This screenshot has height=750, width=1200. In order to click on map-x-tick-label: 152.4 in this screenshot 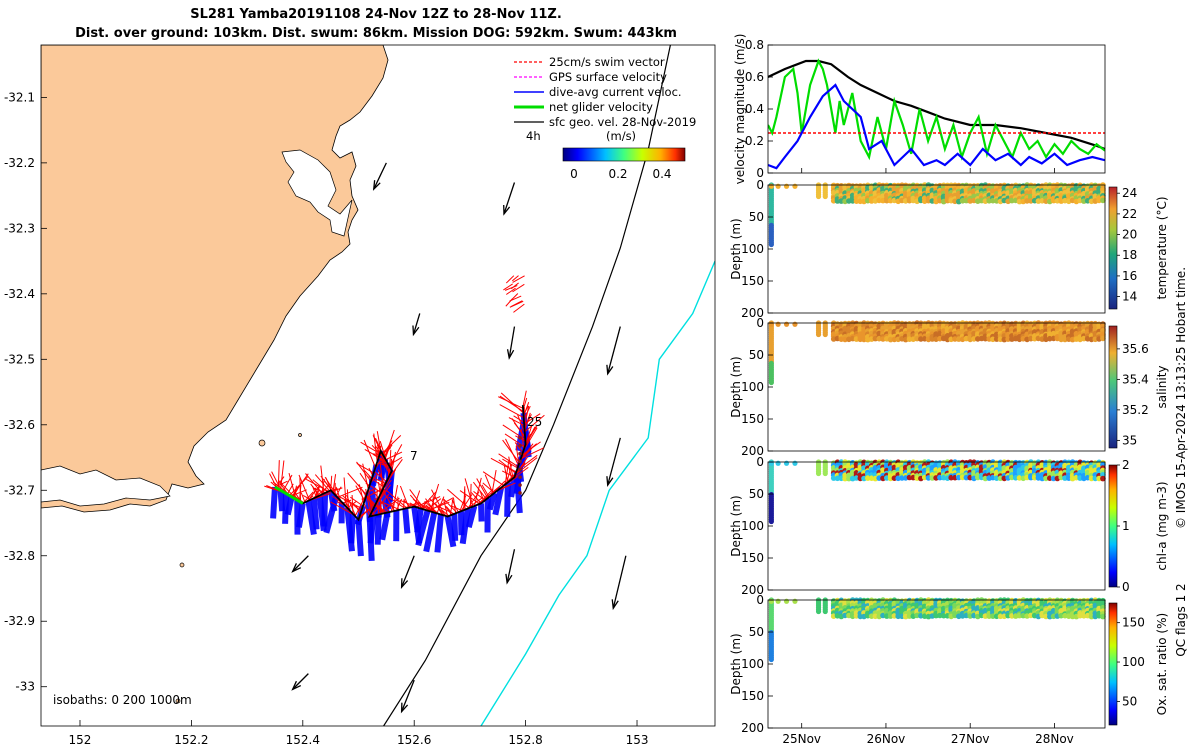, I will do `click(303, 740)`.